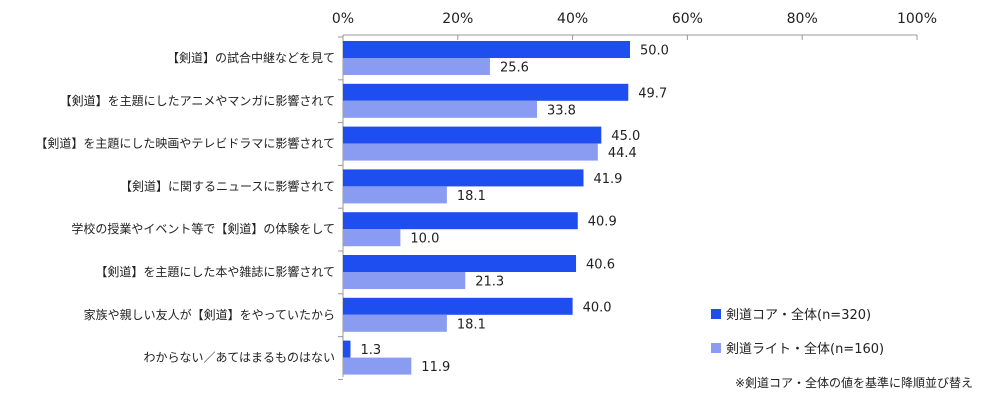 Image resolution: width=987 pixels, height=401 pixels. Describe the element at coordinates (600, 265) in the screenshot. I see `data-label: 40.6` at that location.